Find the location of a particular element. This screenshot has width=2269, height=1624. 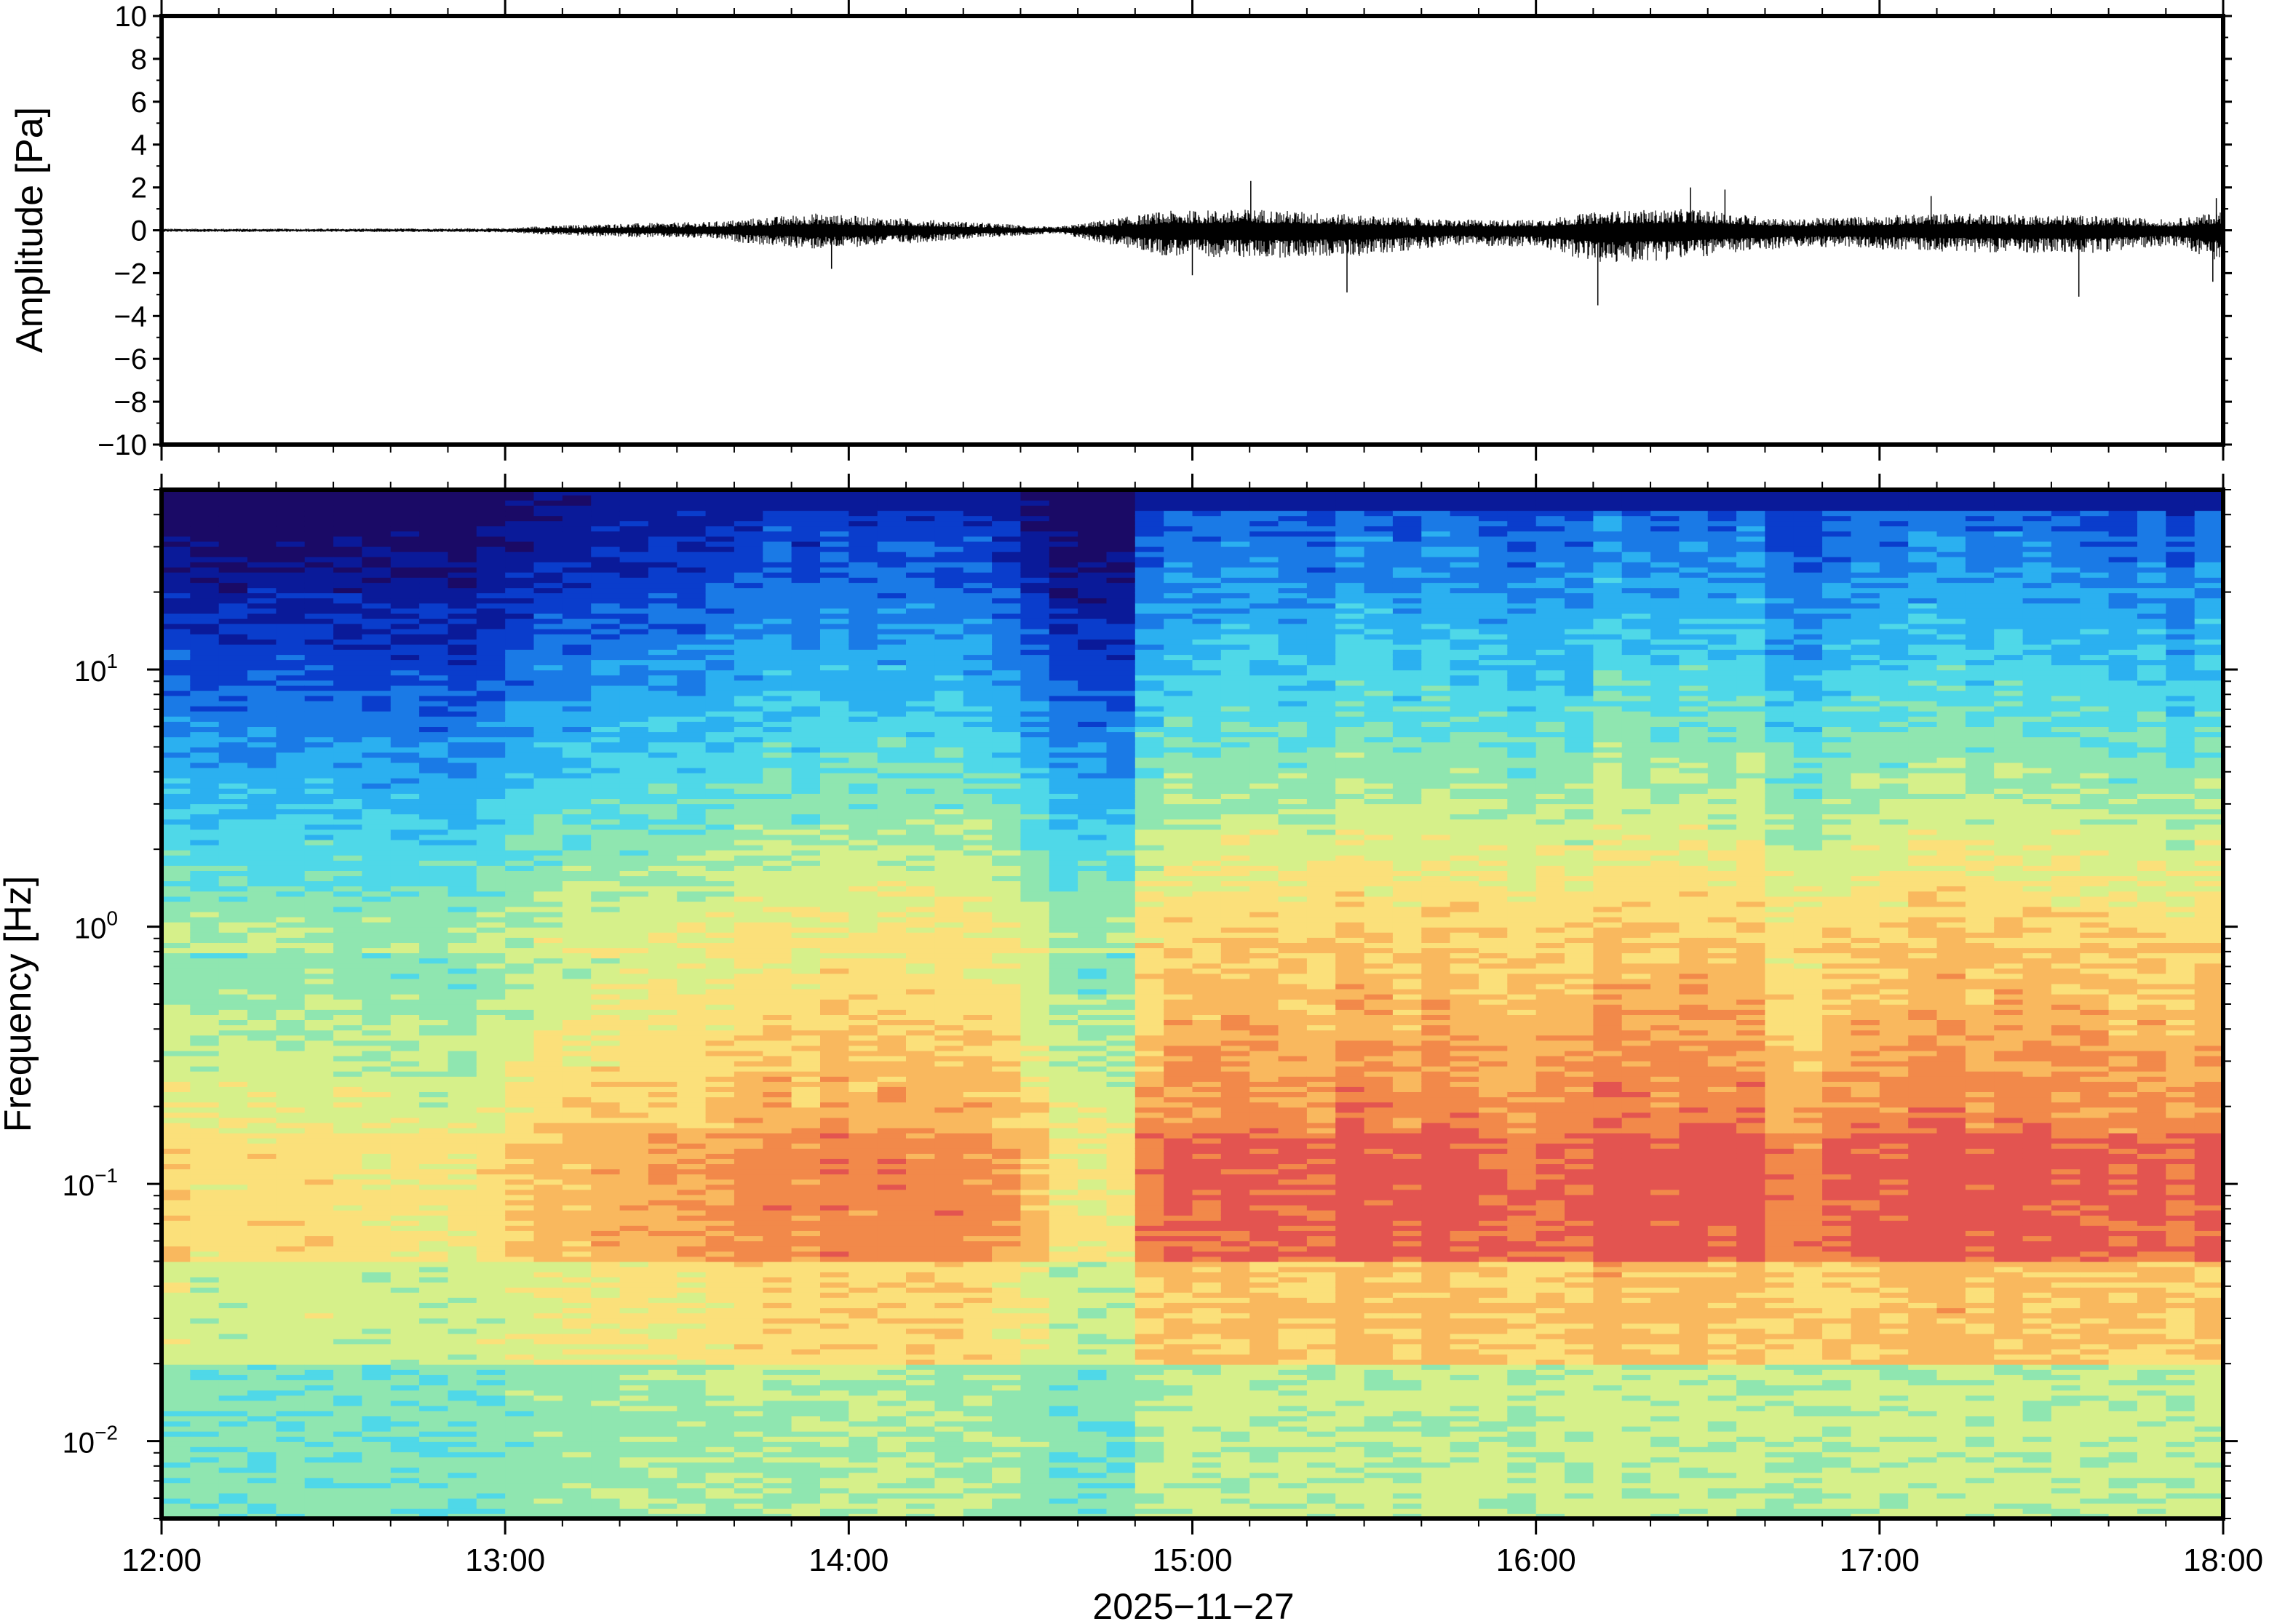

time-axis-labels: 12:00 13:00 14:00 15:00 16:00 17:00 18:00 is located at coordinates (1192, 1560).